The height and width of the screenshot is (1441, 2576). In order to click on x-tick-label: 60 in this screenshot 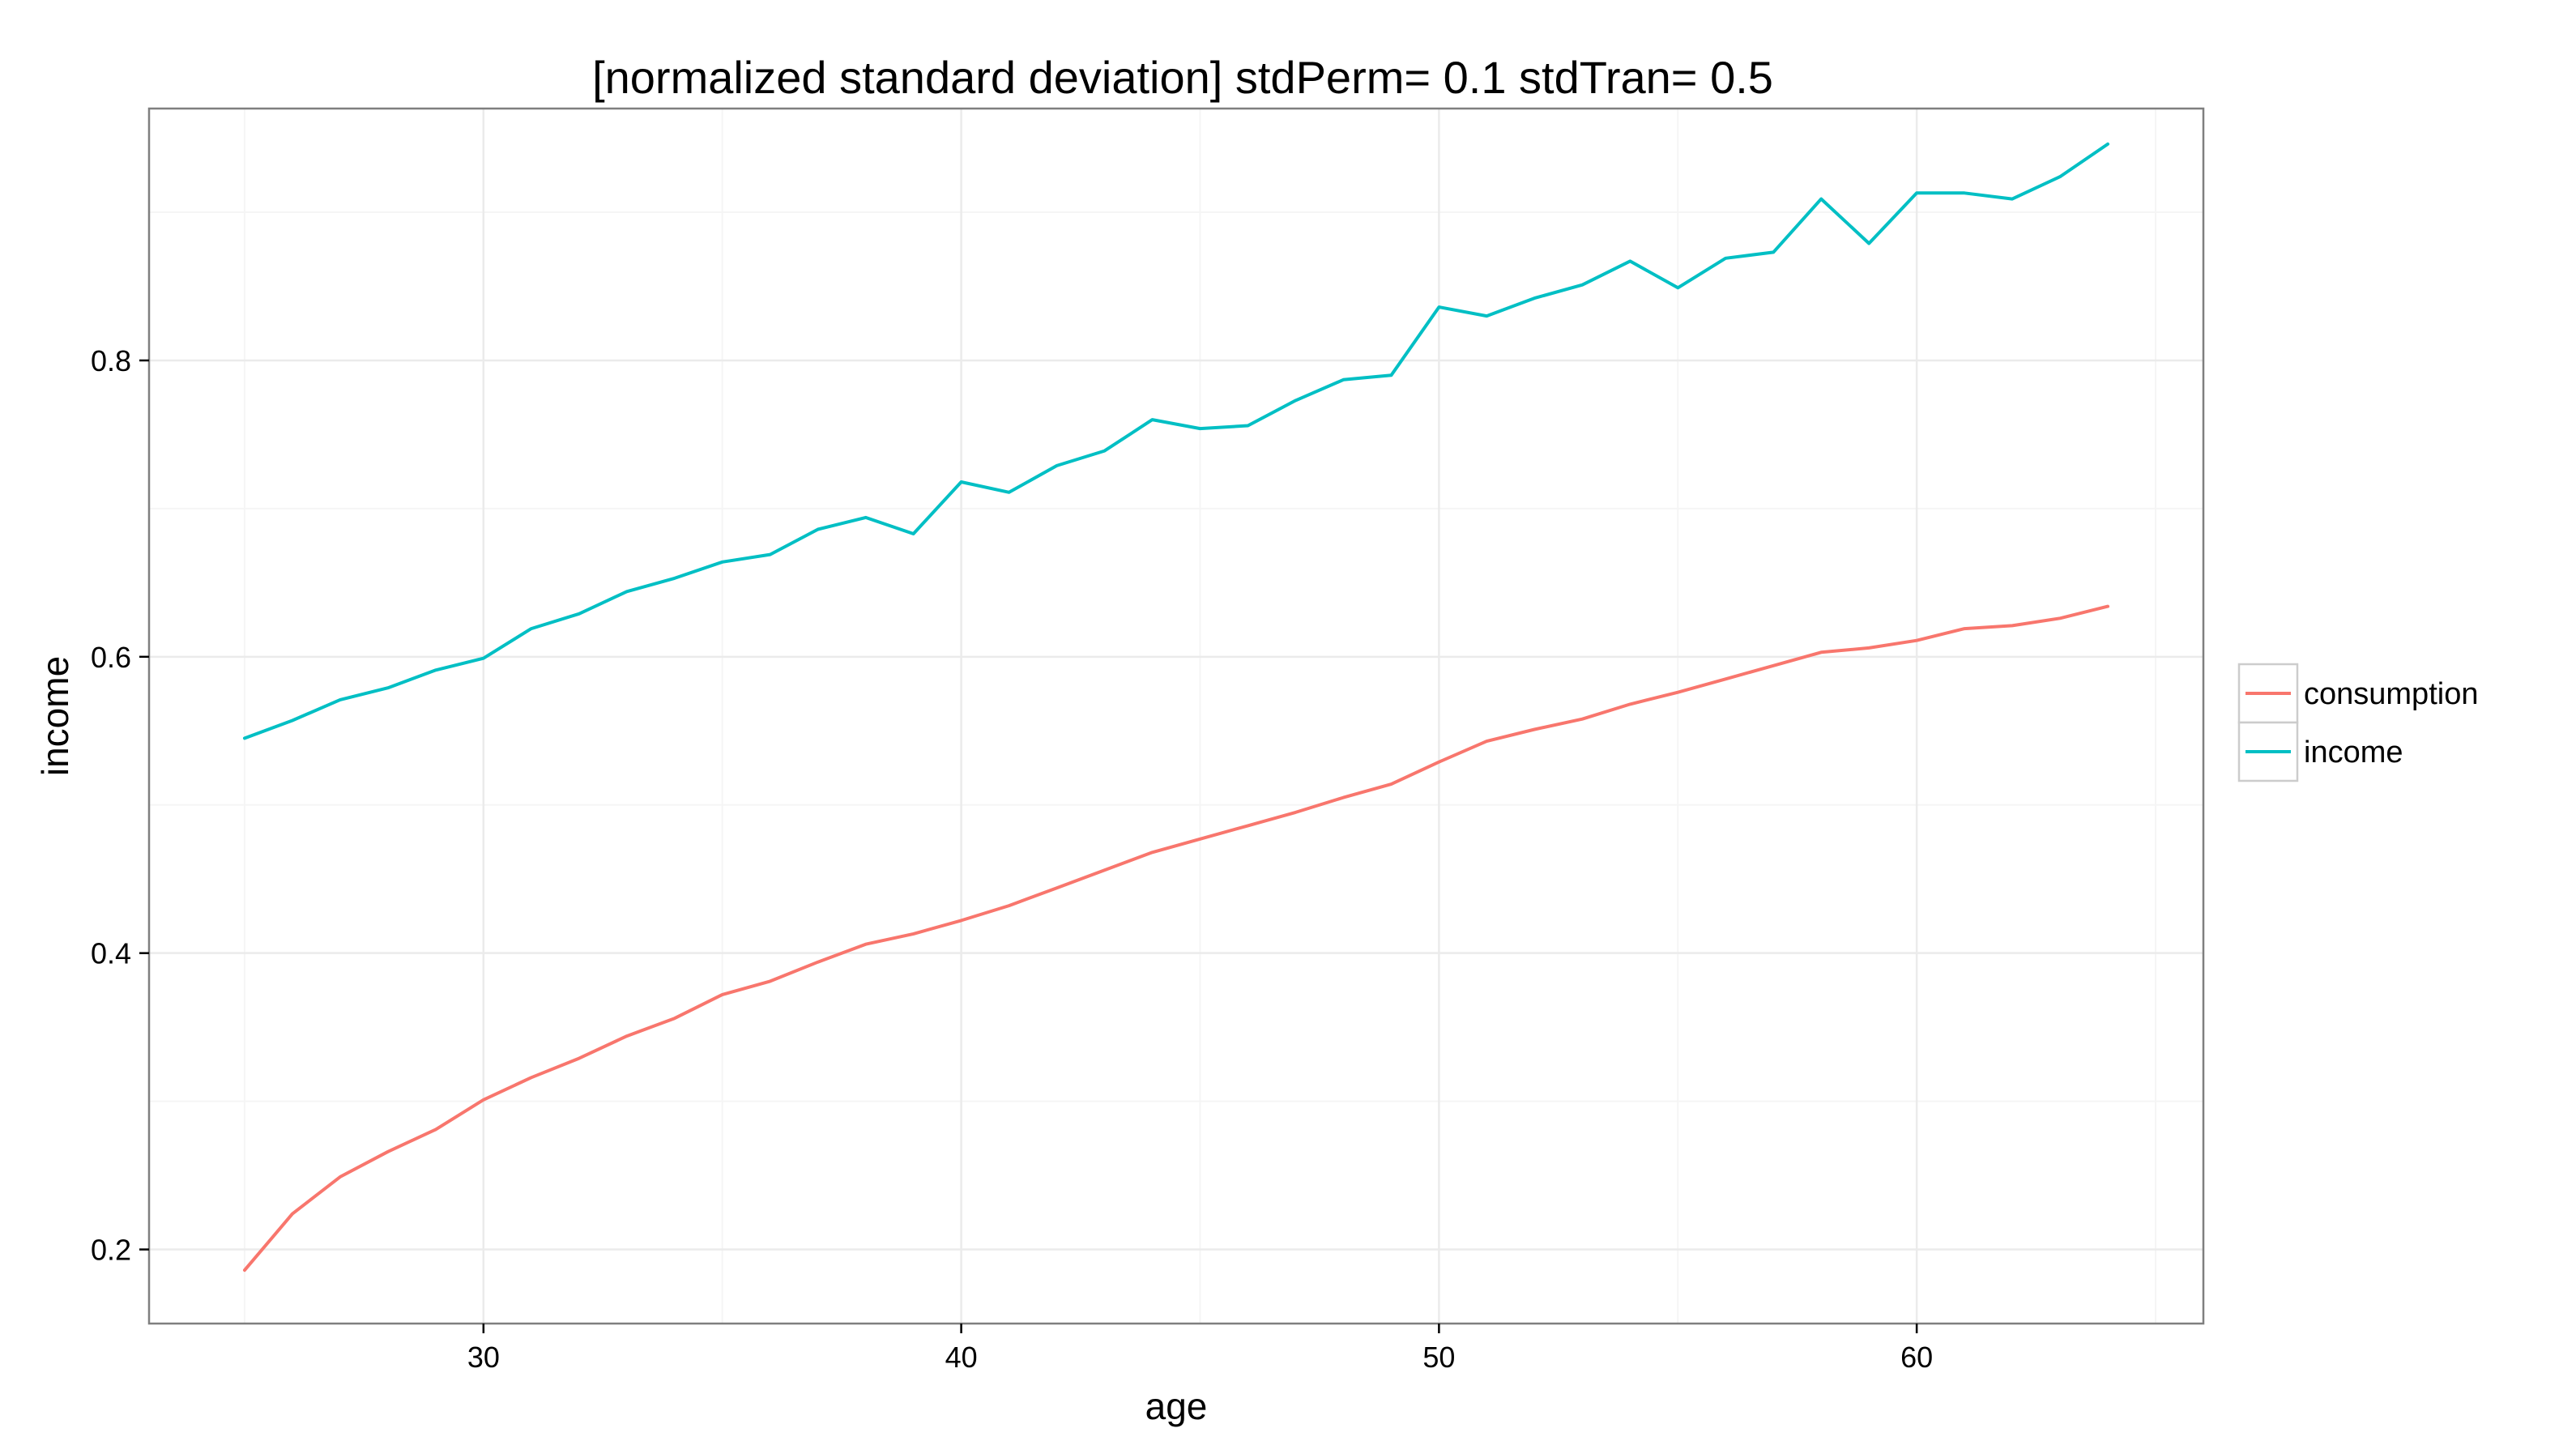, I will do `click(1917, 1357)`.